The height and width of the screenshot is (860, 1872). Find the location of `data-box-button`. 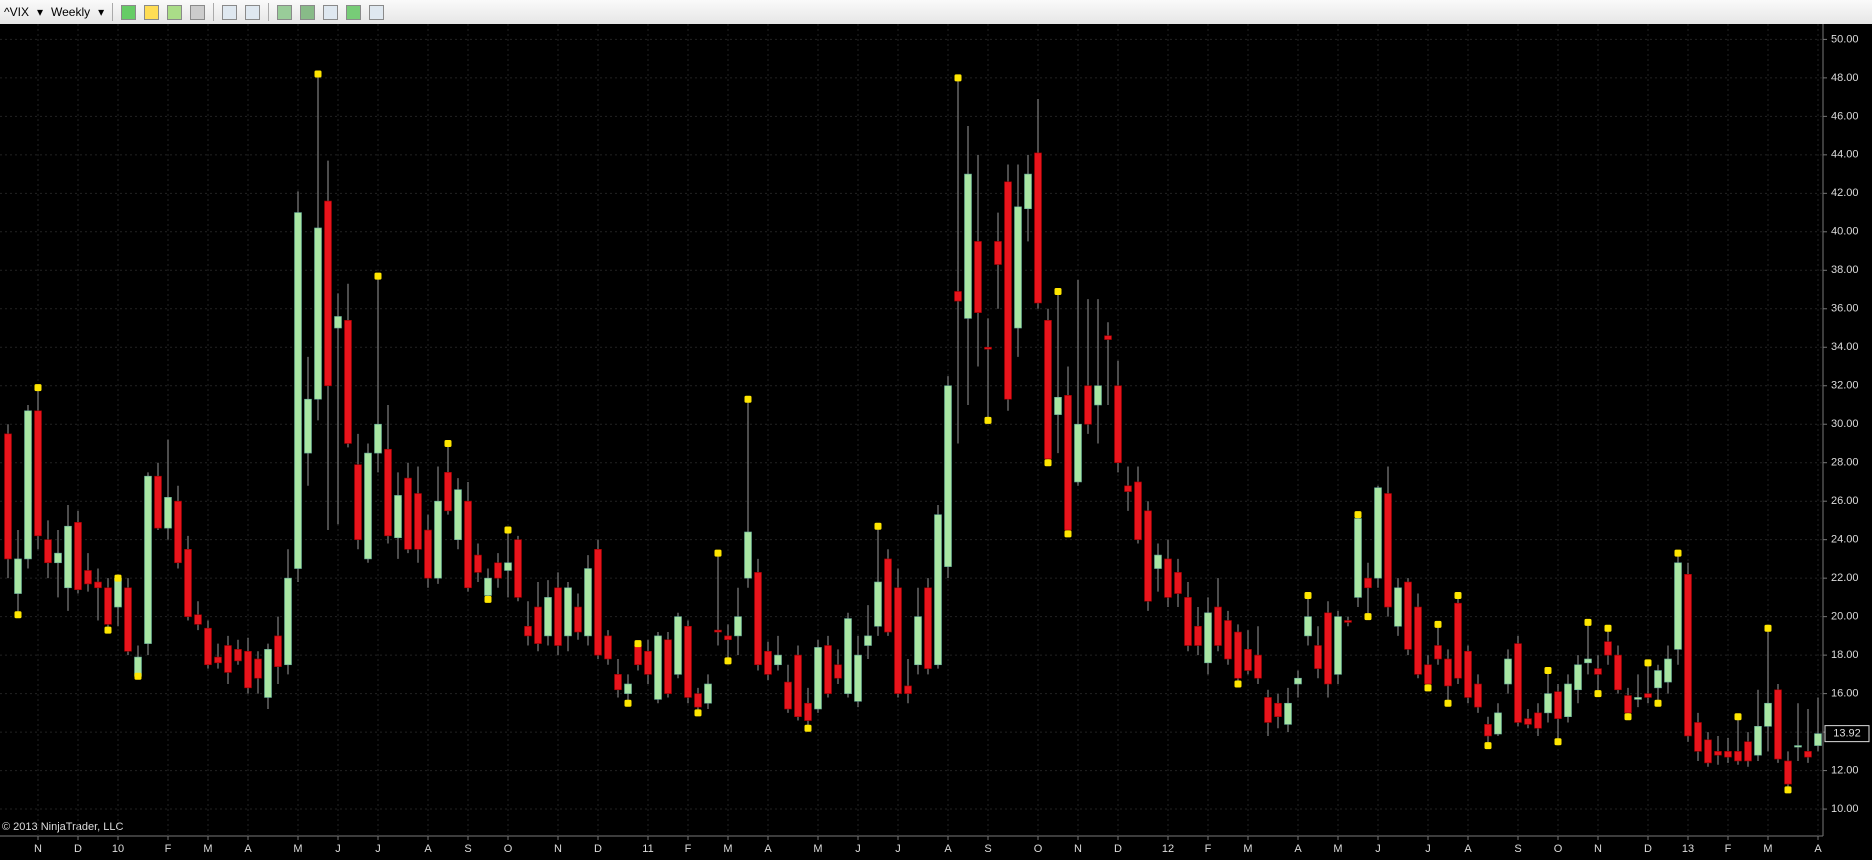

data-box-button is located at coordinates (285, 12).